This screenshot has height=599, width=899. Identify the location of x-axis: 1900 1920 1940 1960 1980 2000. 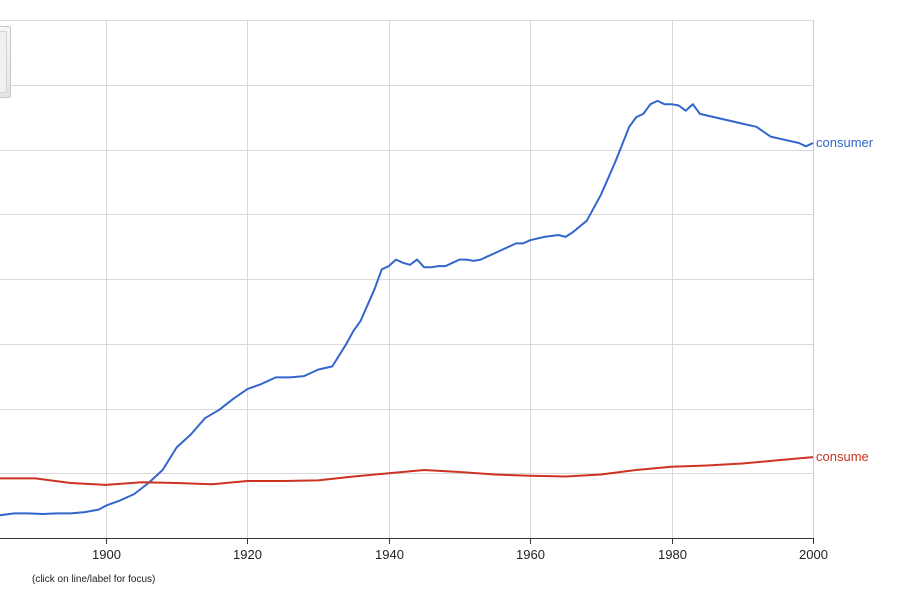
(414, 550).